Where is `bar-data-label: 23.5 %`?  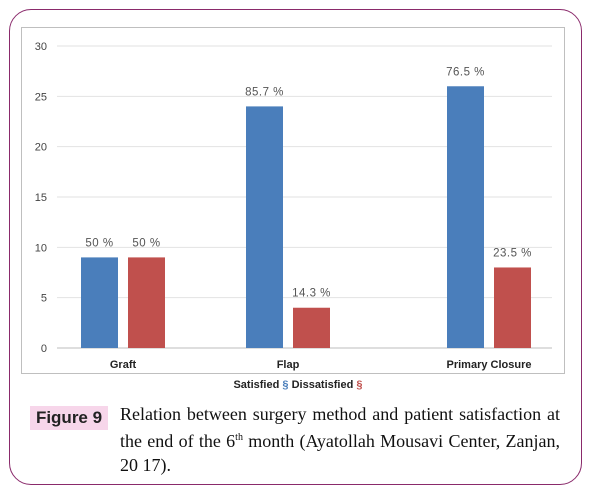 bar-data-label: 23.5 % is located at coordinates (512, 253).